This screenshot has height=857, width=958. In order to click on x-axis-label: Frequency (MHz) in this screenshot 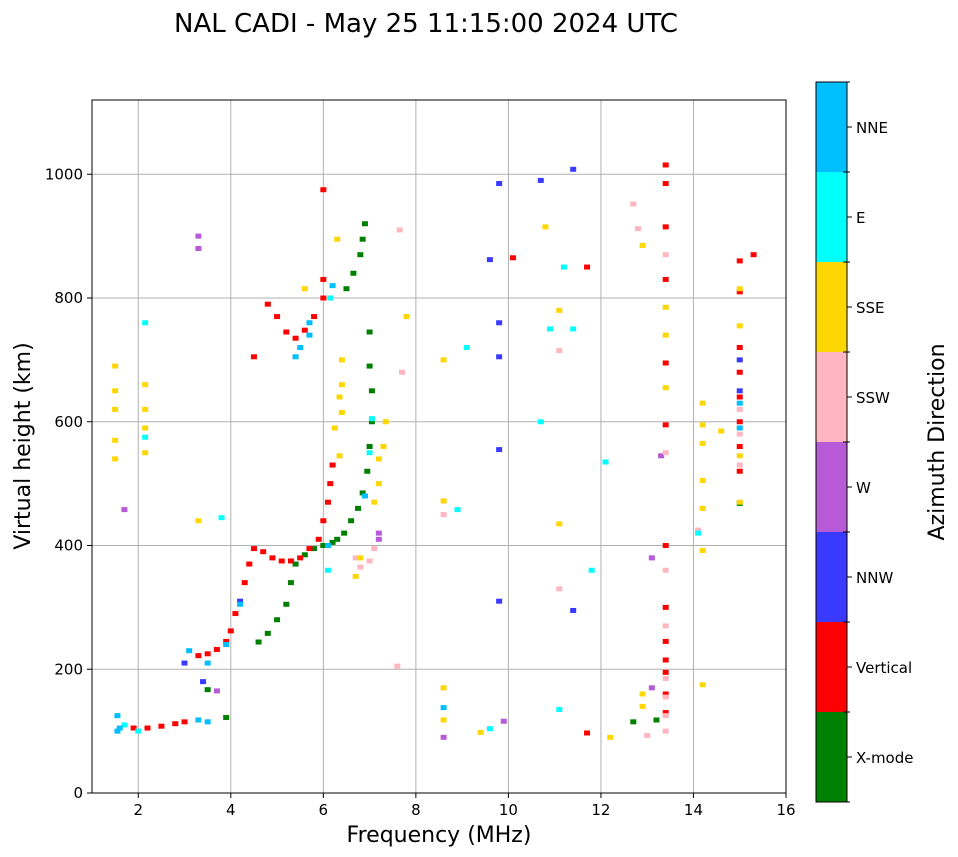, I will do `click(439, 835)`.